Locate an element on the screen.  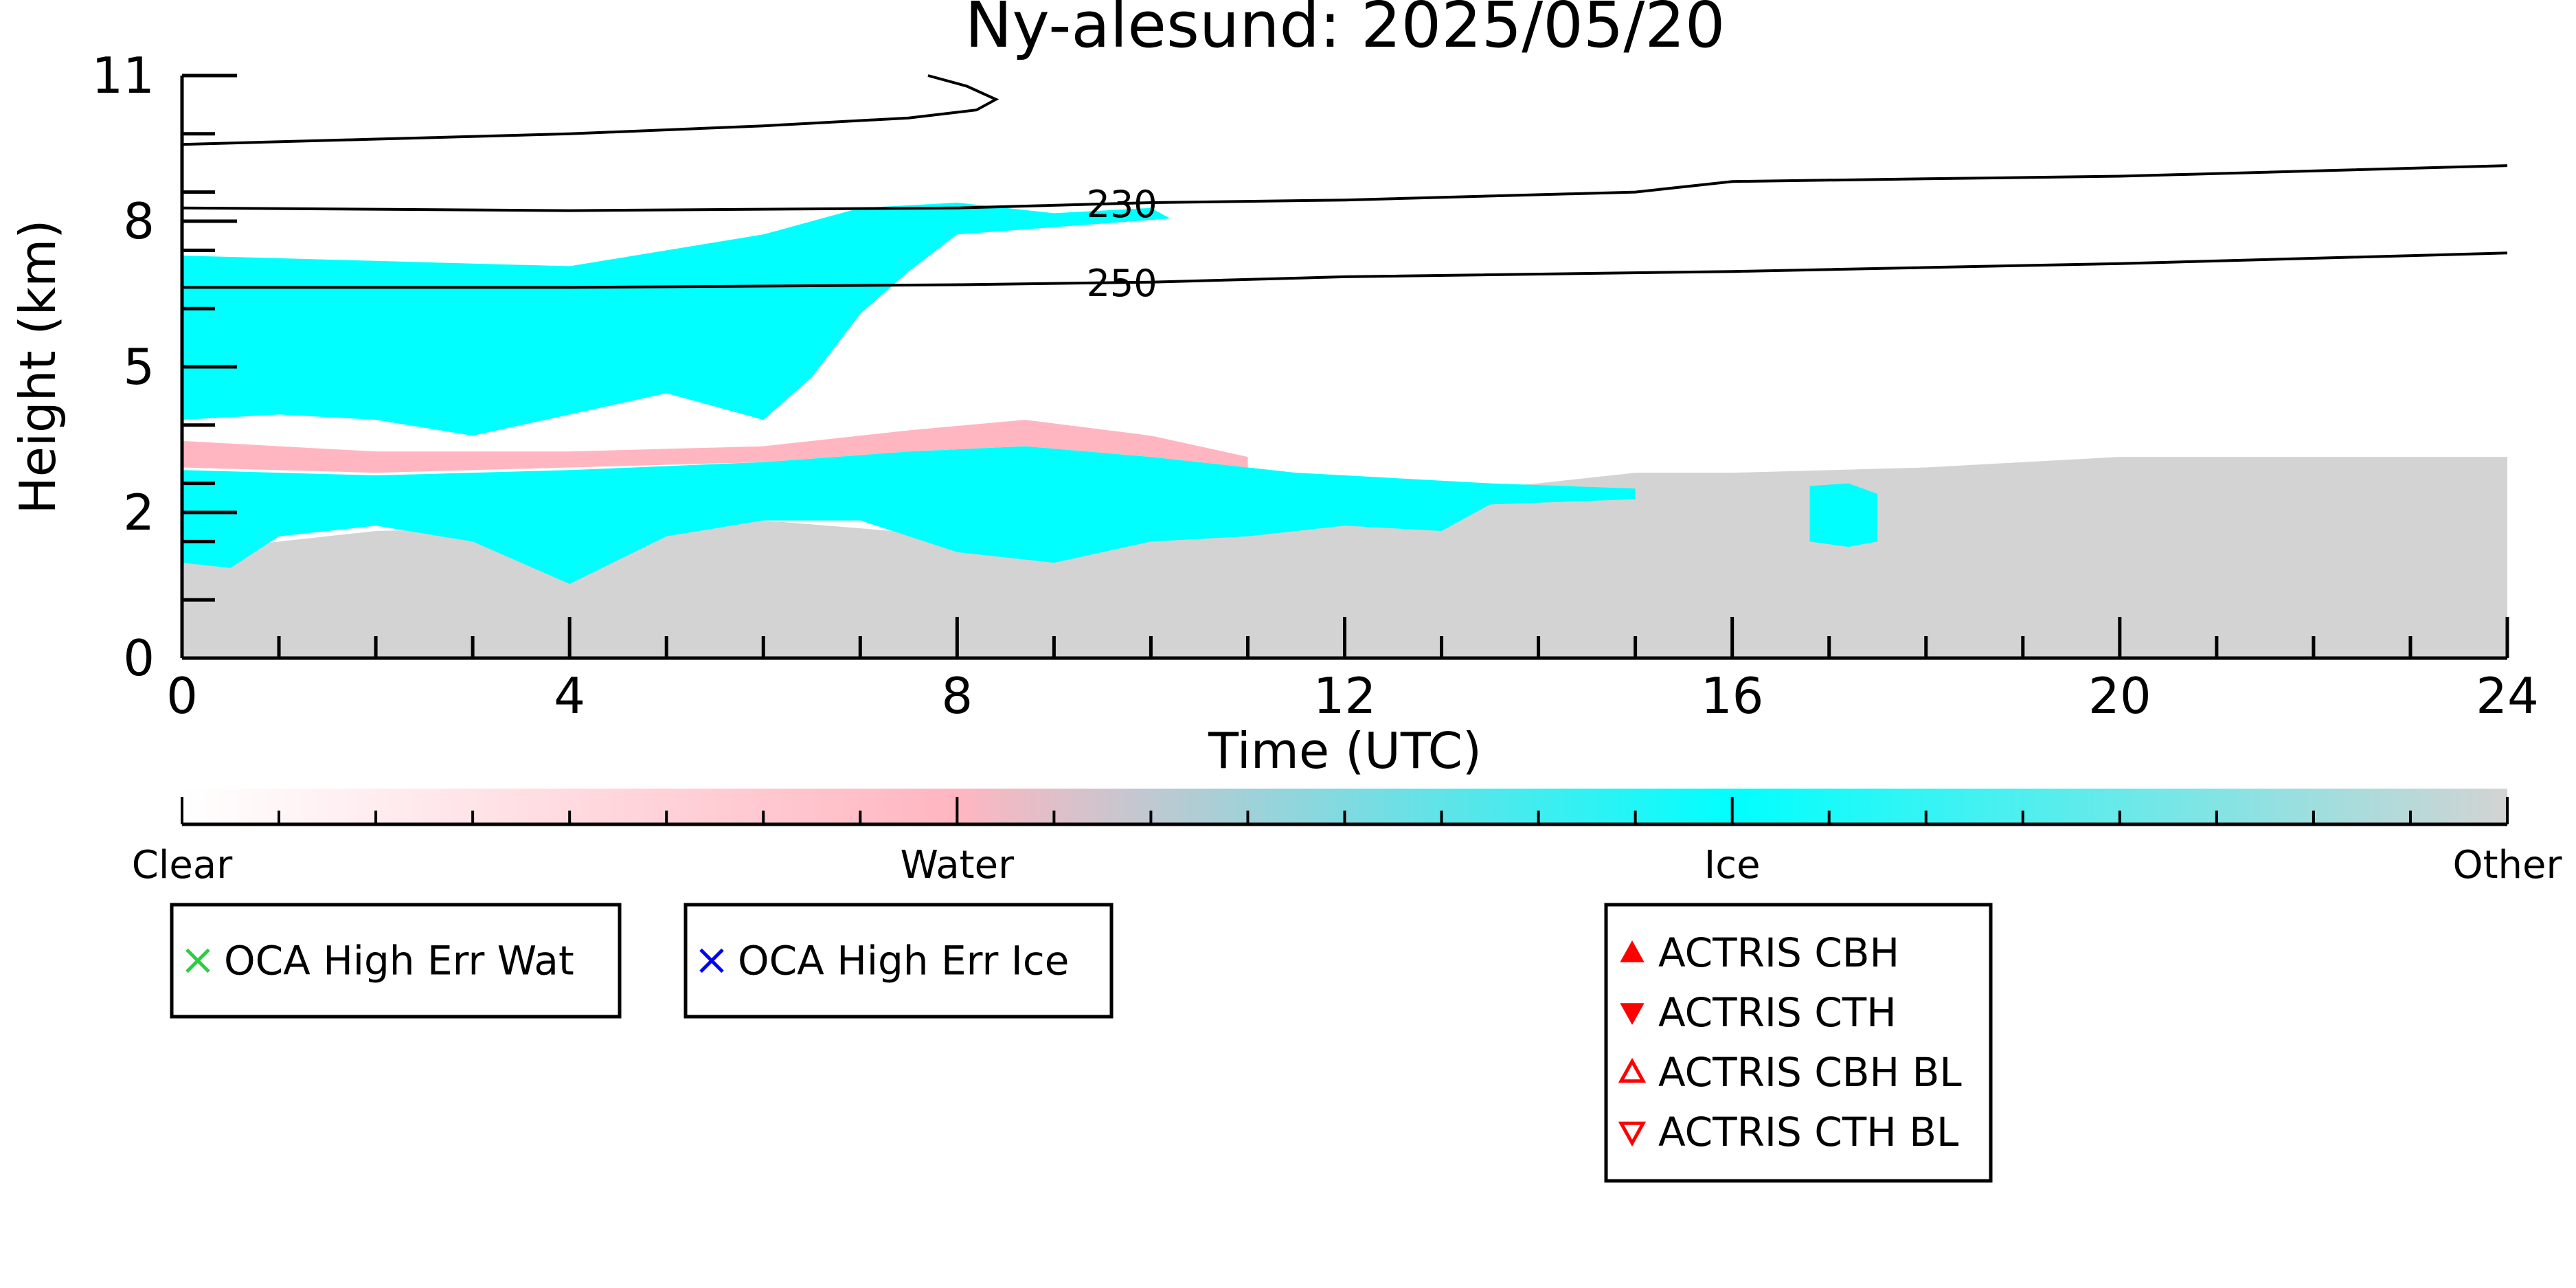
x-tick-label: 4 is located at coordinates (569, 696).